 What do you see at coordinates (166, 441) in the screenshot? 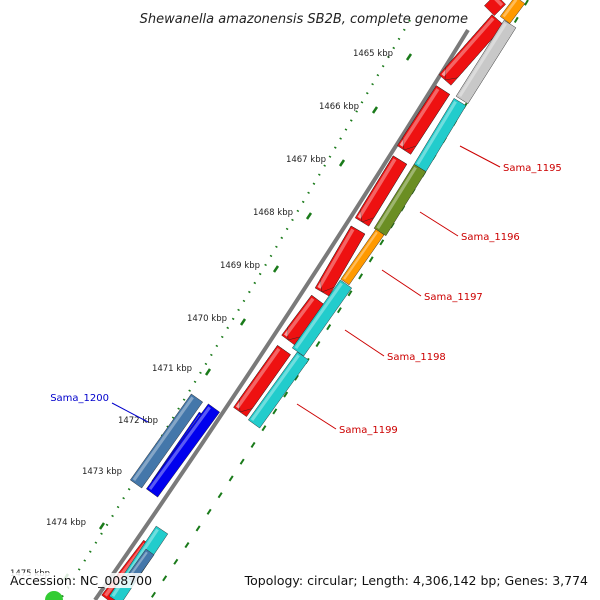
I see `reverse-feature` at bounding box center [166, 441].